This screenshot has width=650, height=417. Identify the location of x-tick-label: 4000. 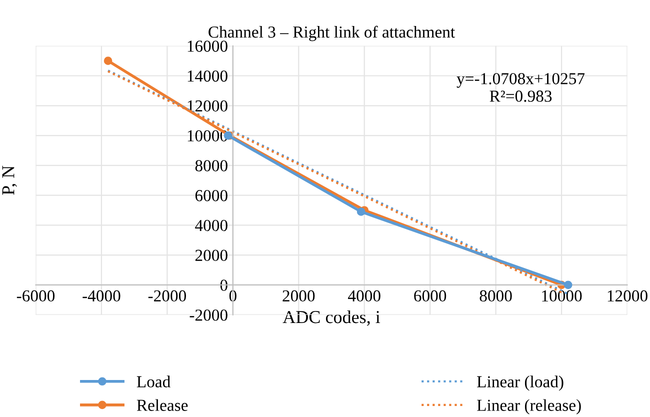
(364, 296).